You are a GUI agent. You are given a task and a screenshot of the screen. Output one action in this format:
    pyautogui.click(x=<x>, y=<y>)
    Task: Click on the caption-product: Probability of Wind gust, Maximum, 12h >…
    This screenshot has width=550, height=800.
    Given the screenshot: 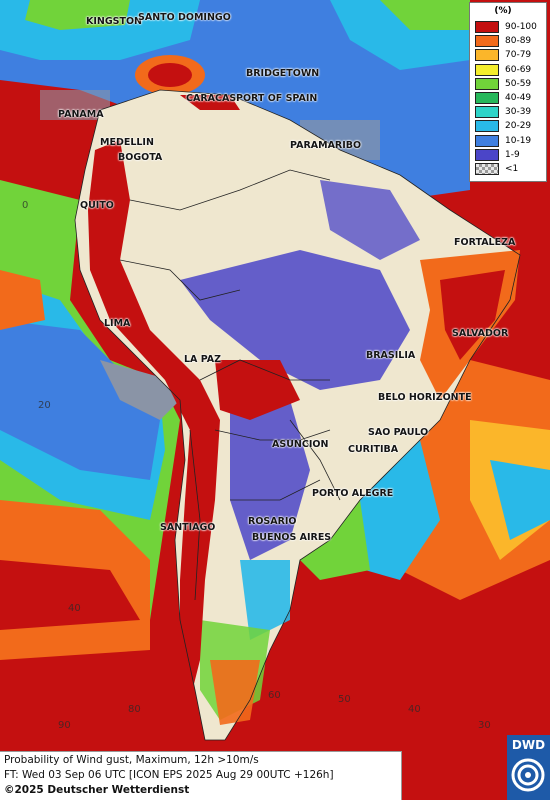 What is the action you would take?
    pyautogui.click(x=131, y=760)
    